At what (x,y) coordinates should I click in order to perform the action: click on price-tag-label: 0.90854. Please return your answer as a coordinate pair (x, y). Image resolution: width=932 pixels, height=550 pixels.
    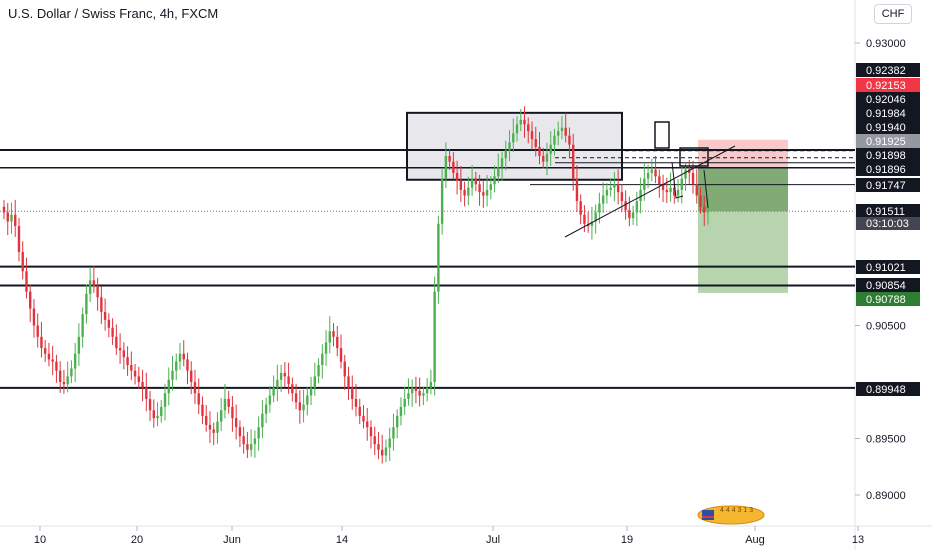
    Looking at the image, I should click on (886, 286).